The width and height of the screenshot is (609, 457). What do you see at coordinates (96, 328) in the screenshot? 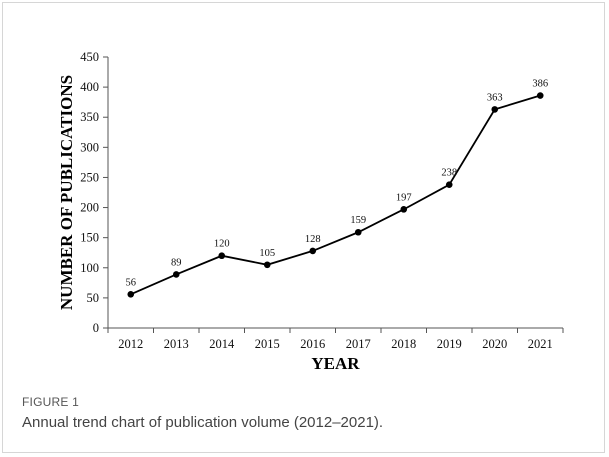
I see `y-tick-label: 0` at bounding box center [96, 328].